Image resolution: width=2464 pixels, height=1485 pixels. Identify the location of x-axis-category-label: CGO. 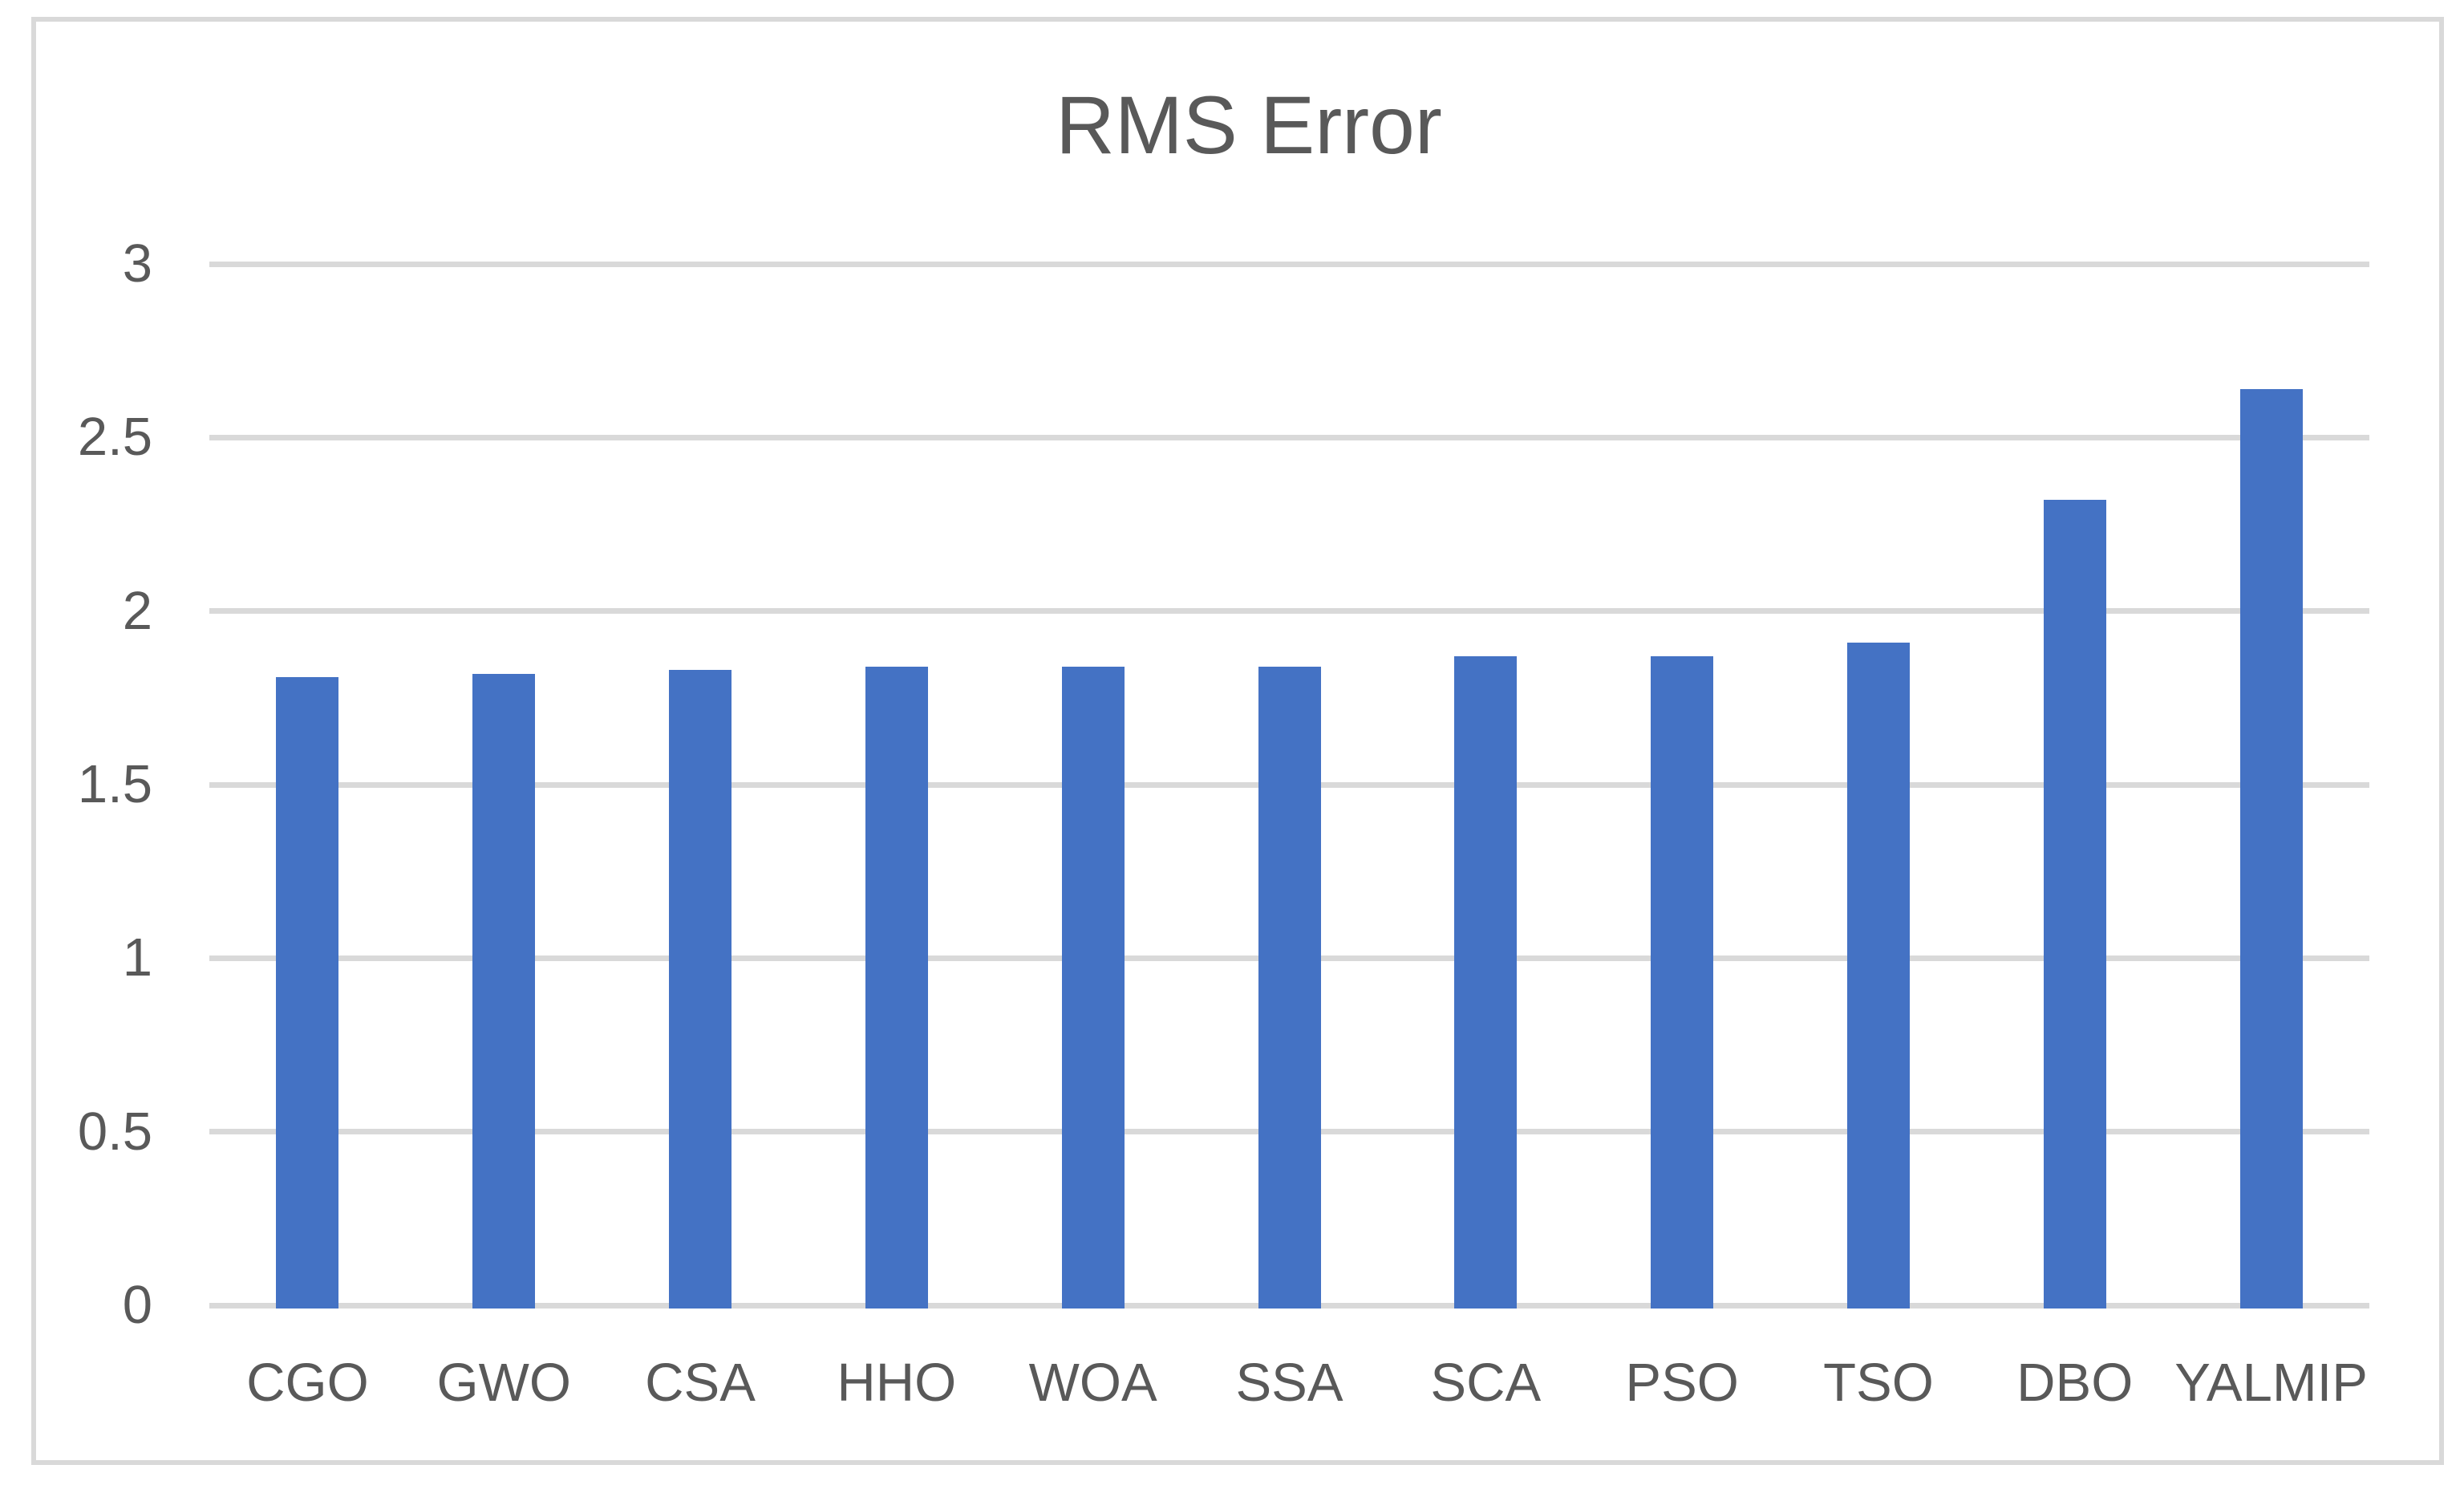
(307, 1383).